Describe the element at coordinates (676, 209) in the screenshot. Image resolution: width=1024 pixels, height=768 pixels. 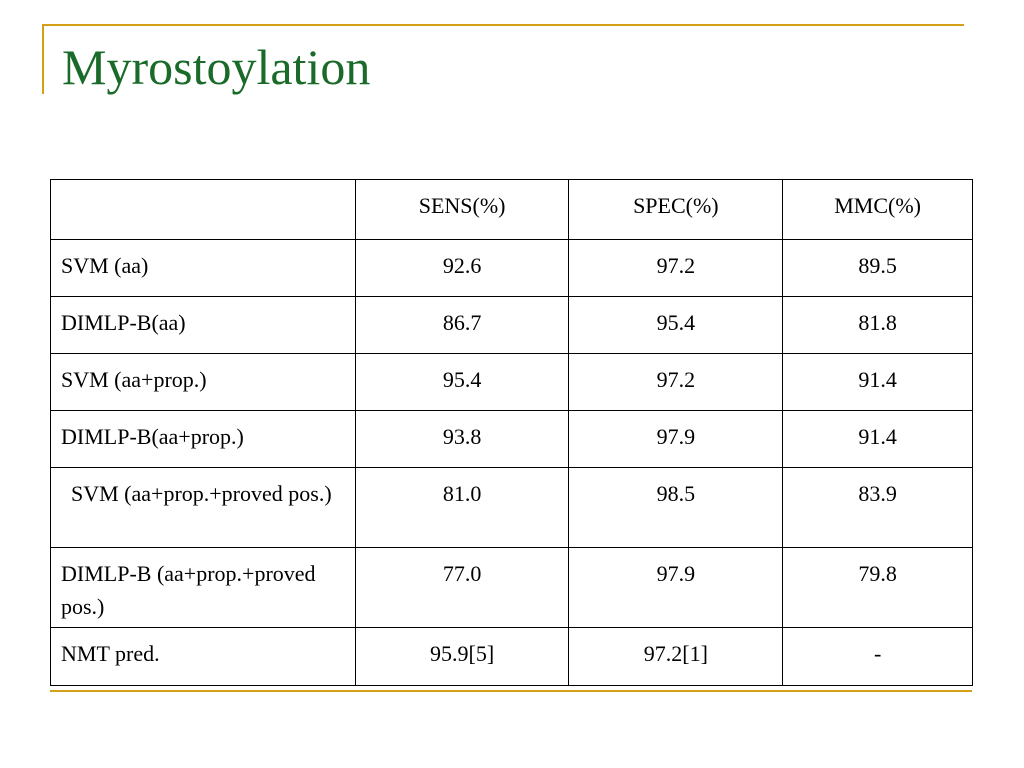
I see `header-cell-spec: SPEC(%)` at that location.